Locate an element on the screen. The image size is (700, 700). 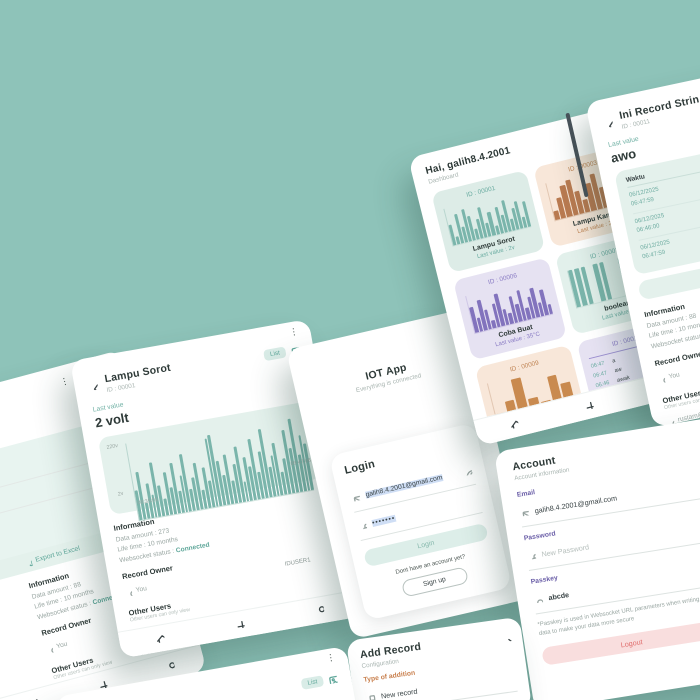
chevron-down-icon is located at coordinates (510, 637).